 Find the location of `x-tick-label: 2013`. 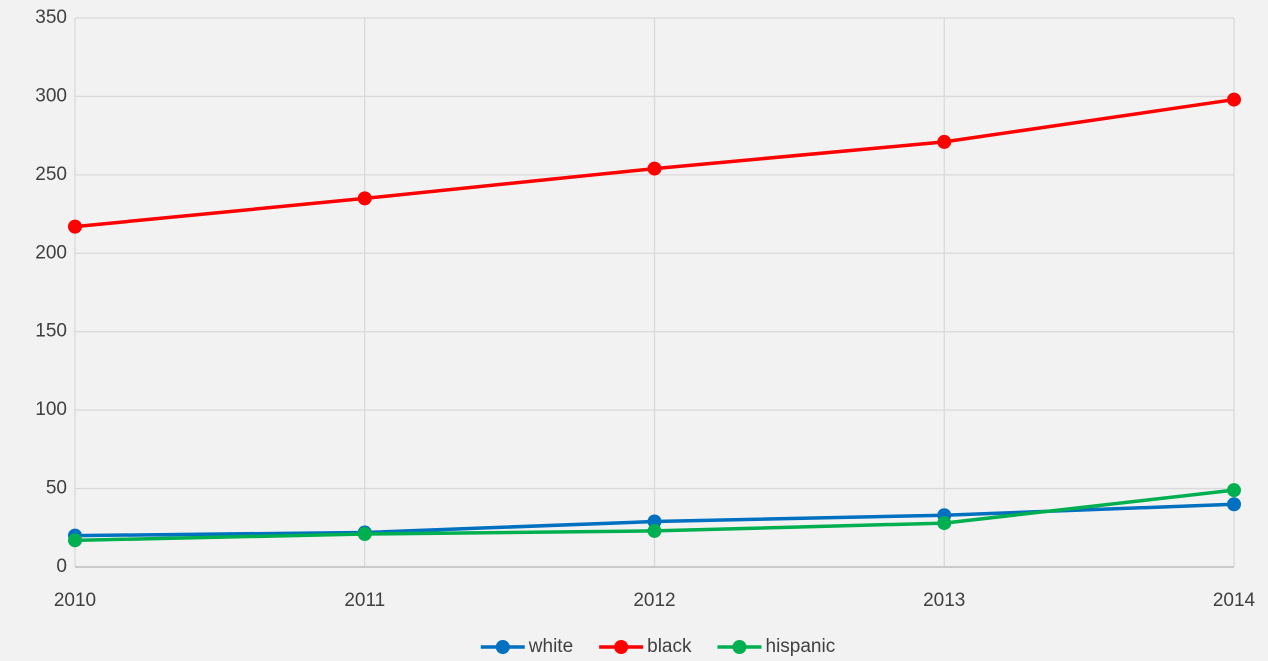

x-tick-label: 2013 is located at coordinates (944, 600).